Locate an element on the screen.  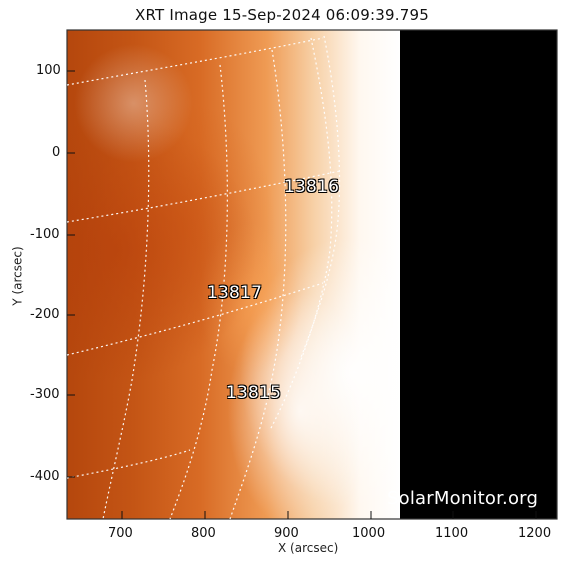
x-tick-label-1100: 1100 is located at coordinates (452, 533).